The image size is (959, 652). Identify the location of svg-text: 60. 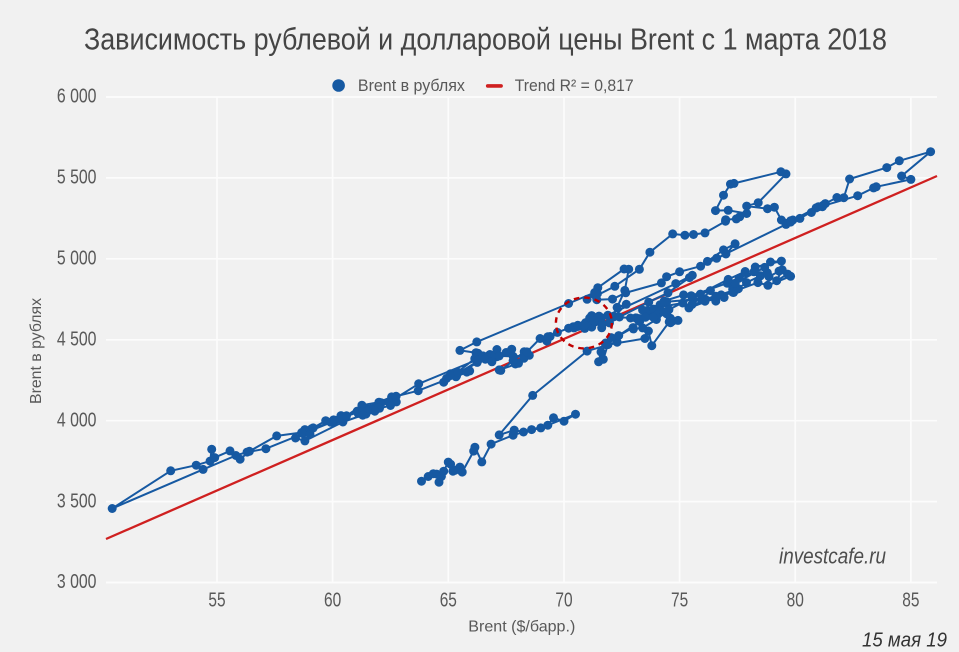
(332, 601).